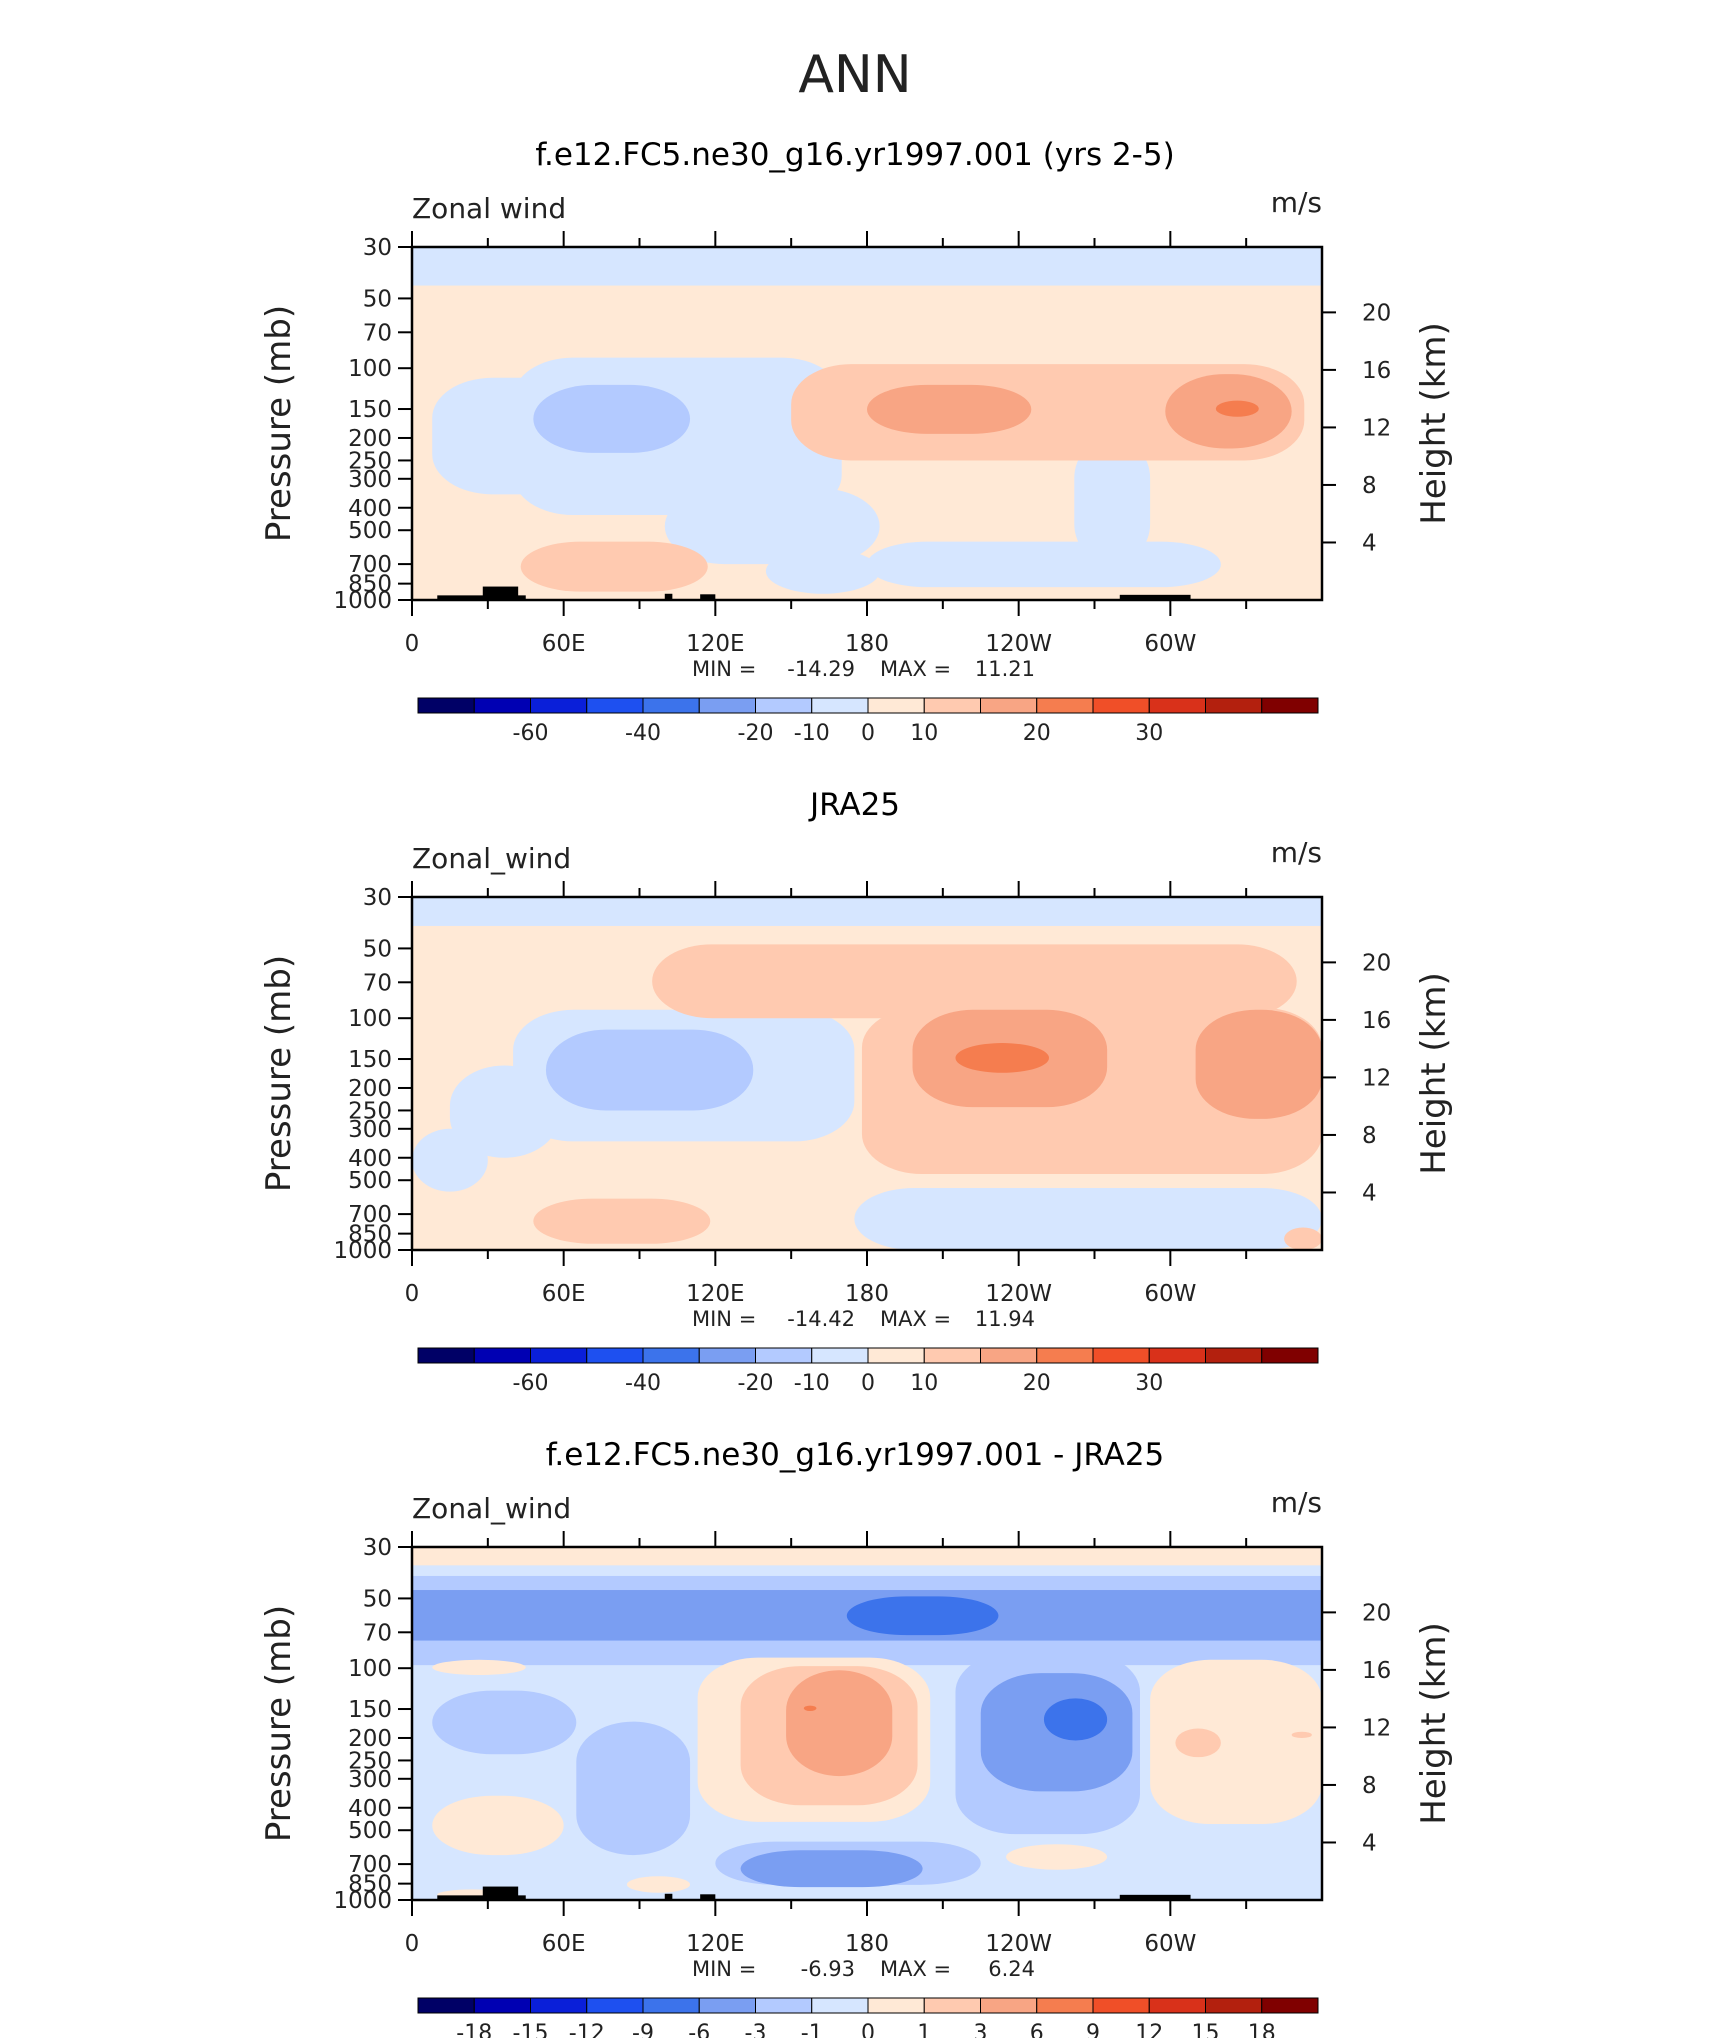 The image size is (1710, 2043). What do you see at coordinates (867, 1294) in the screenshot?
I see `x-tick-label: 180` at bounding box center [867, 1294].